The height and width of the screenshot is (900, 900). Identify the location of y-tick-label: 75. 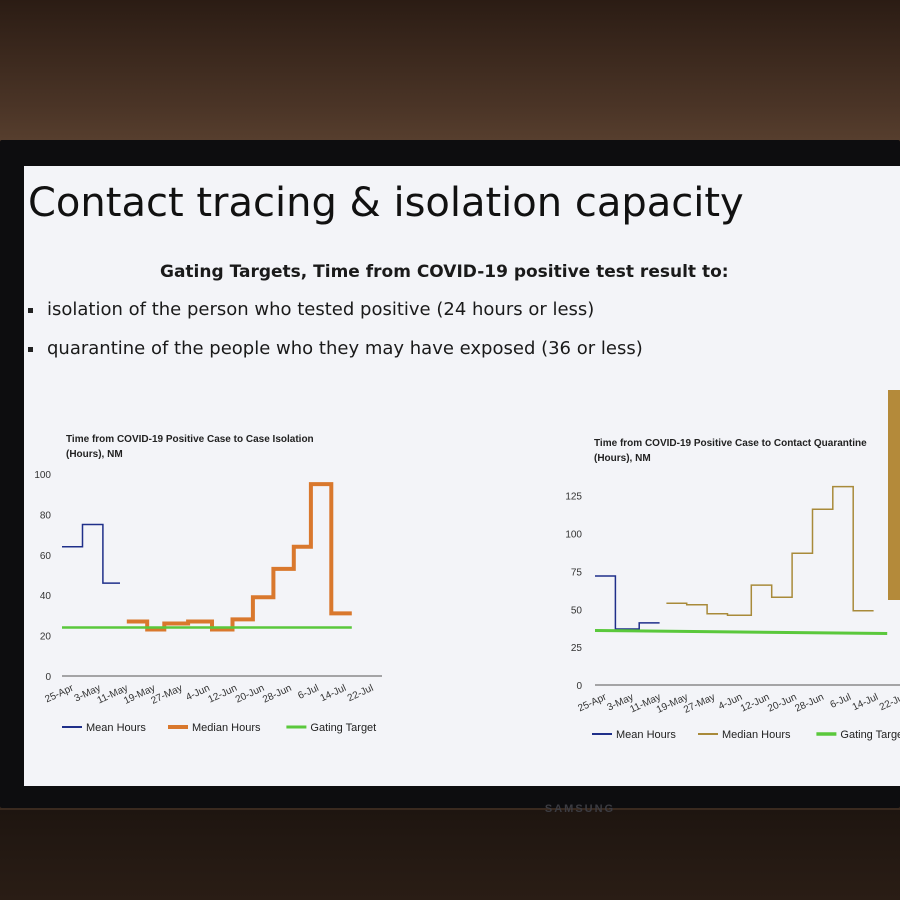
(577, 572).